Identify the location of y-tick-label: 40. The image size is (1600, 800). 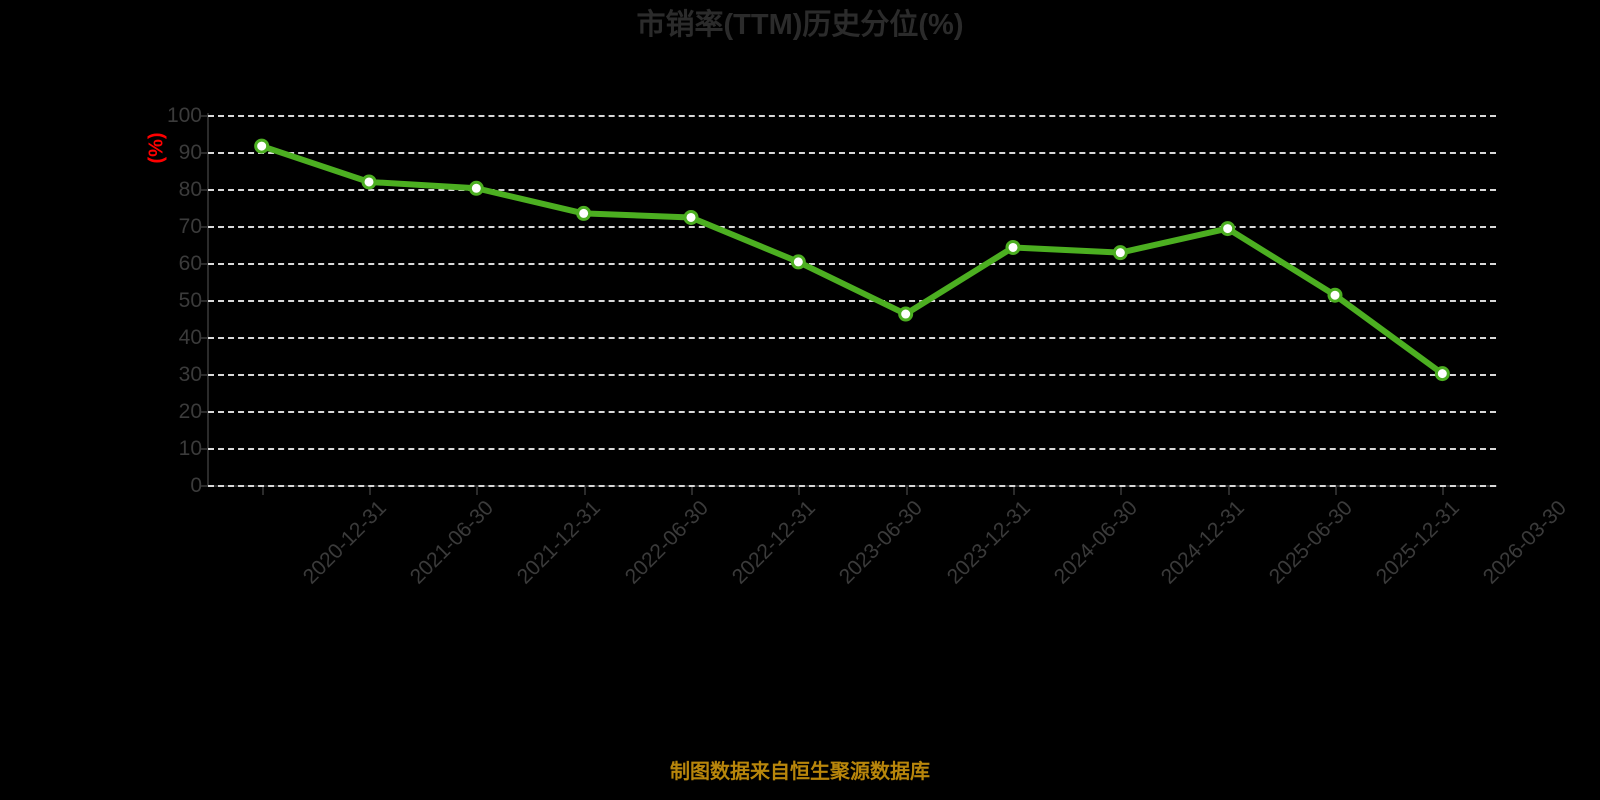
(190, 337).